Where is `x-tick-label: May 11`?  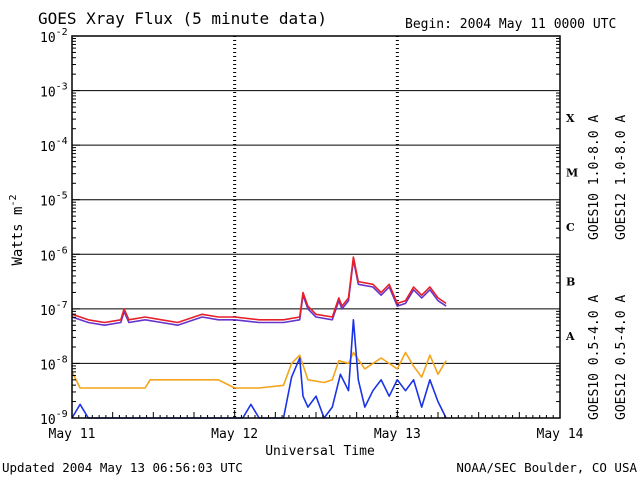 x-tick-label: May 11 is located at coordinates (72, 434).